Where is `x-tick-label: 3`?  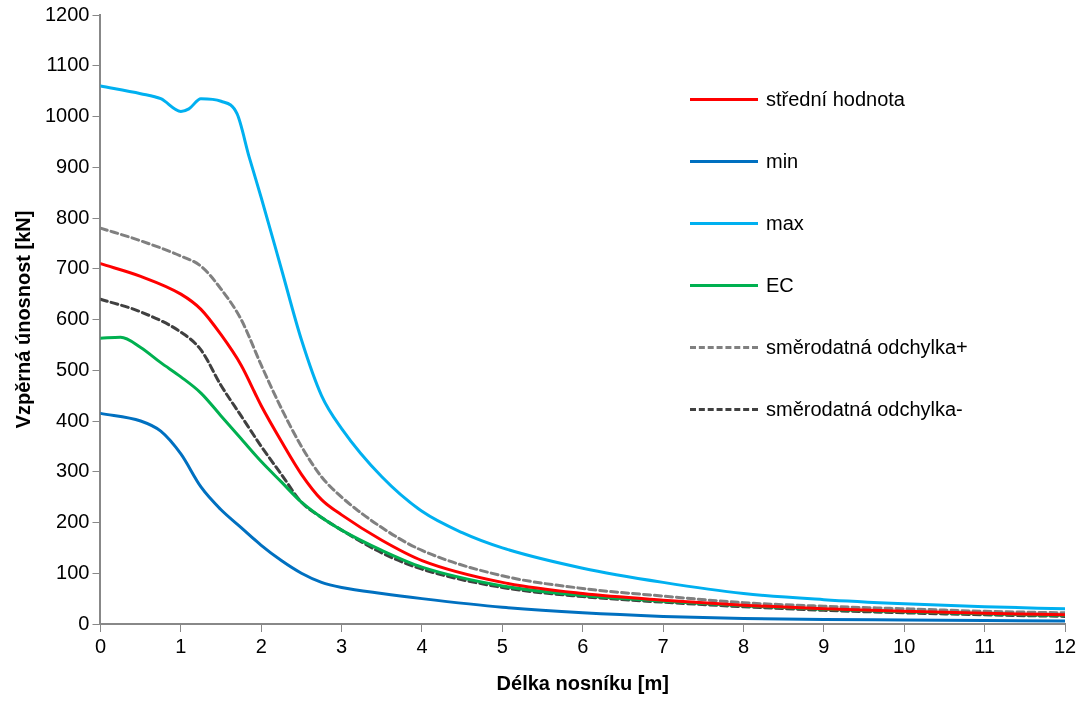
x-tick-label: 3 is located at coordinates (342, 645).